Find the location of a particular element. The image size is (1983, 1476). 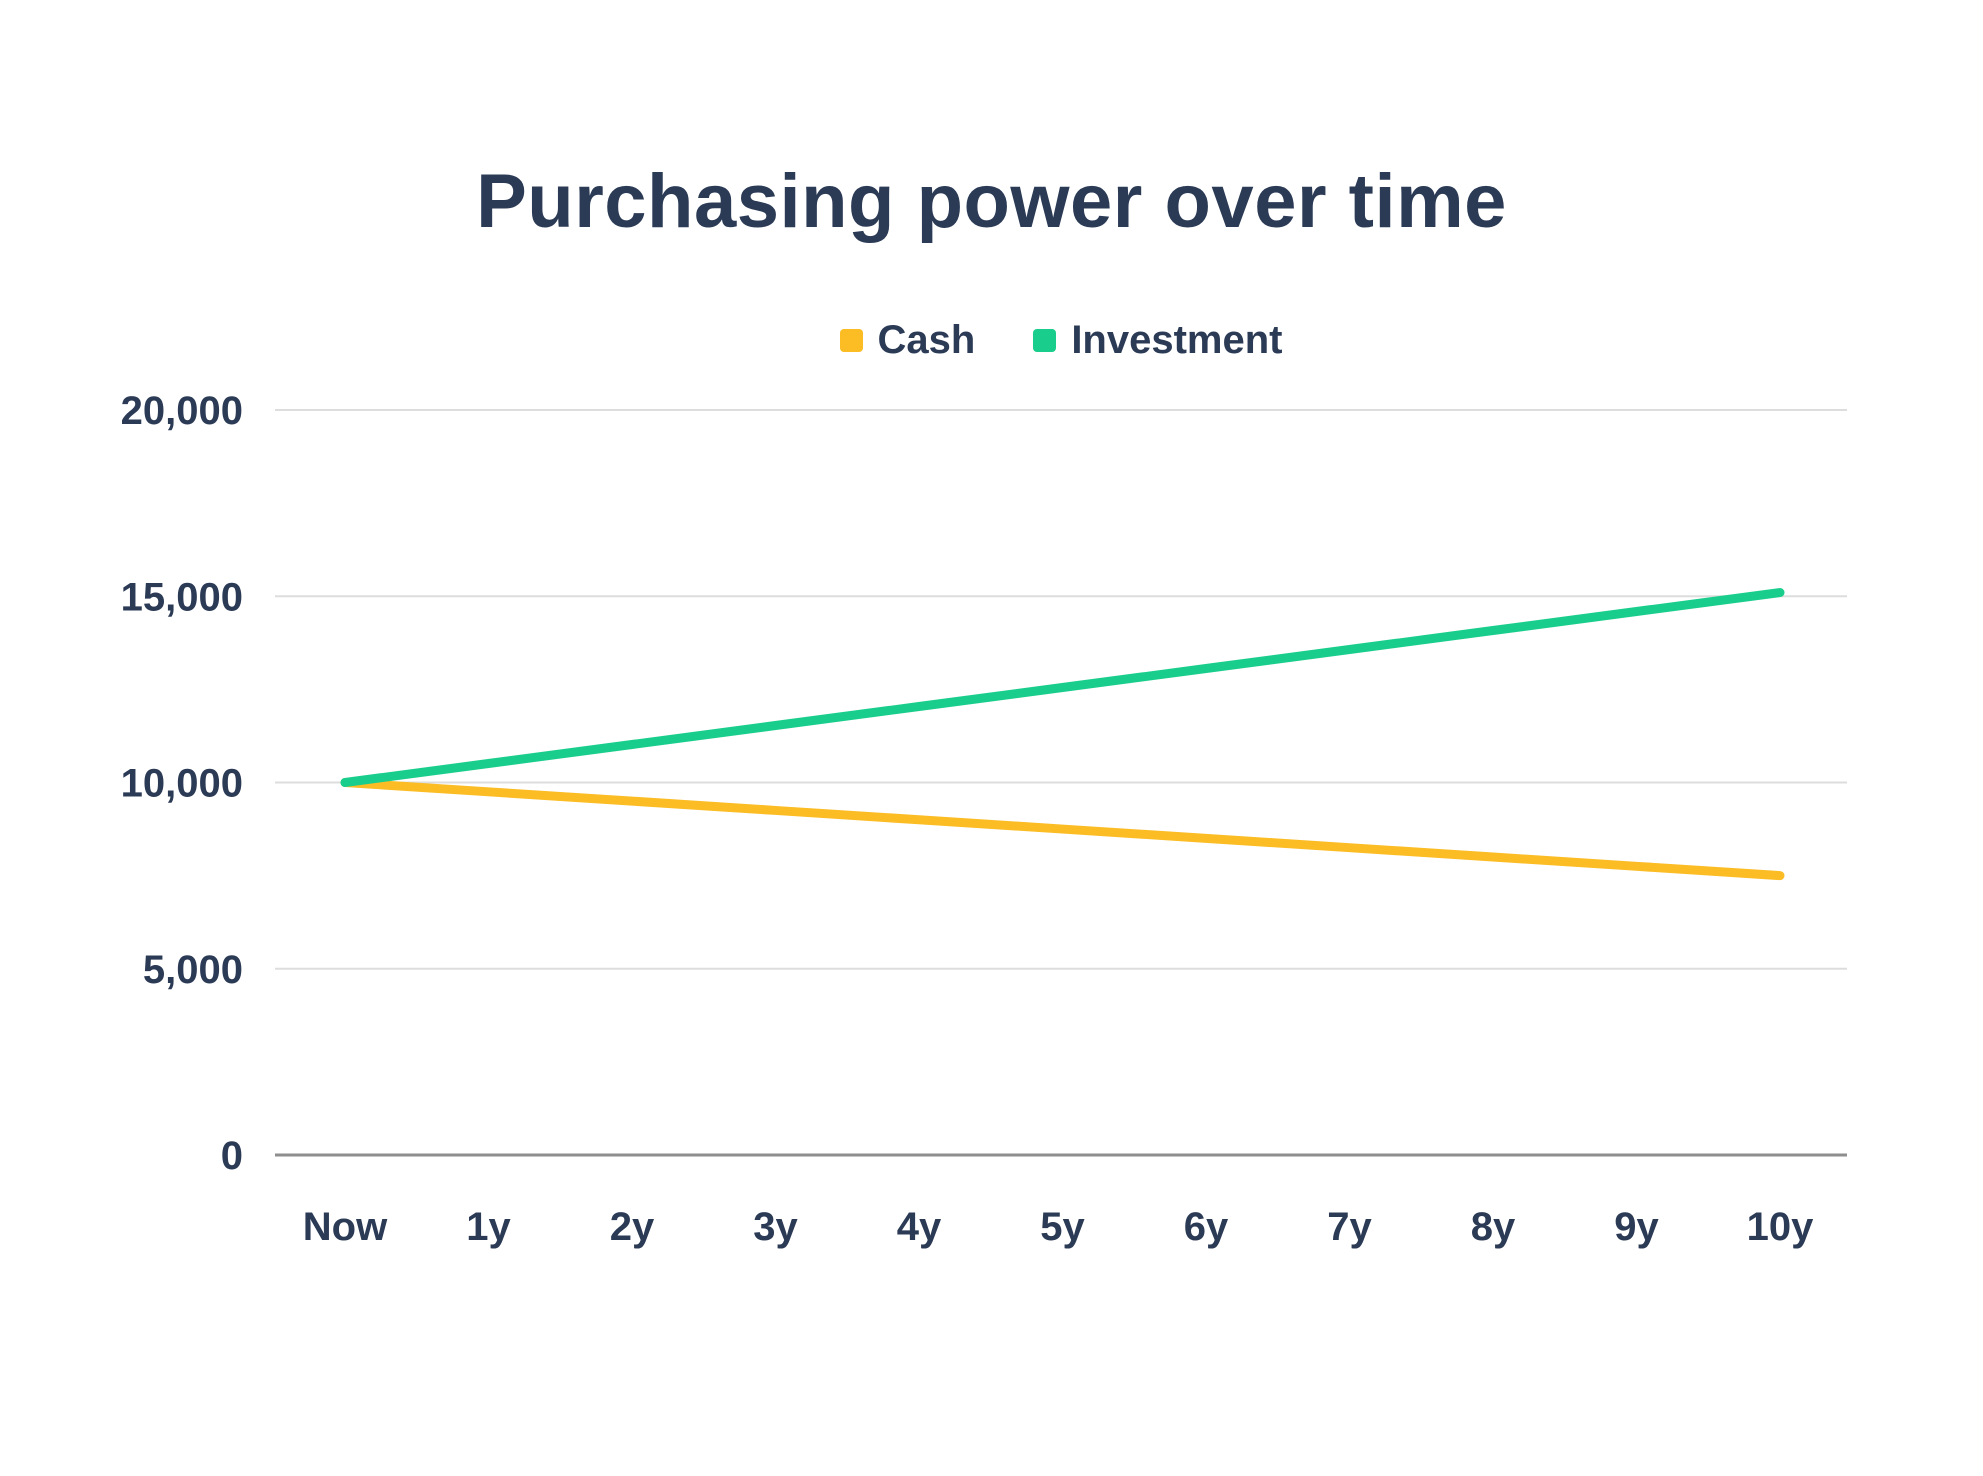

legend-label: Cash is located at coordinates (926, 340).